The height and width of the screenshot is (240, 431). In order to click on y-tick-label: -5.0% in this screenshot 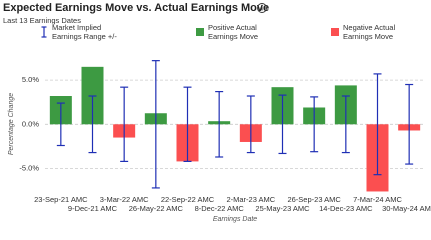, I will do `click(29, 167)`.